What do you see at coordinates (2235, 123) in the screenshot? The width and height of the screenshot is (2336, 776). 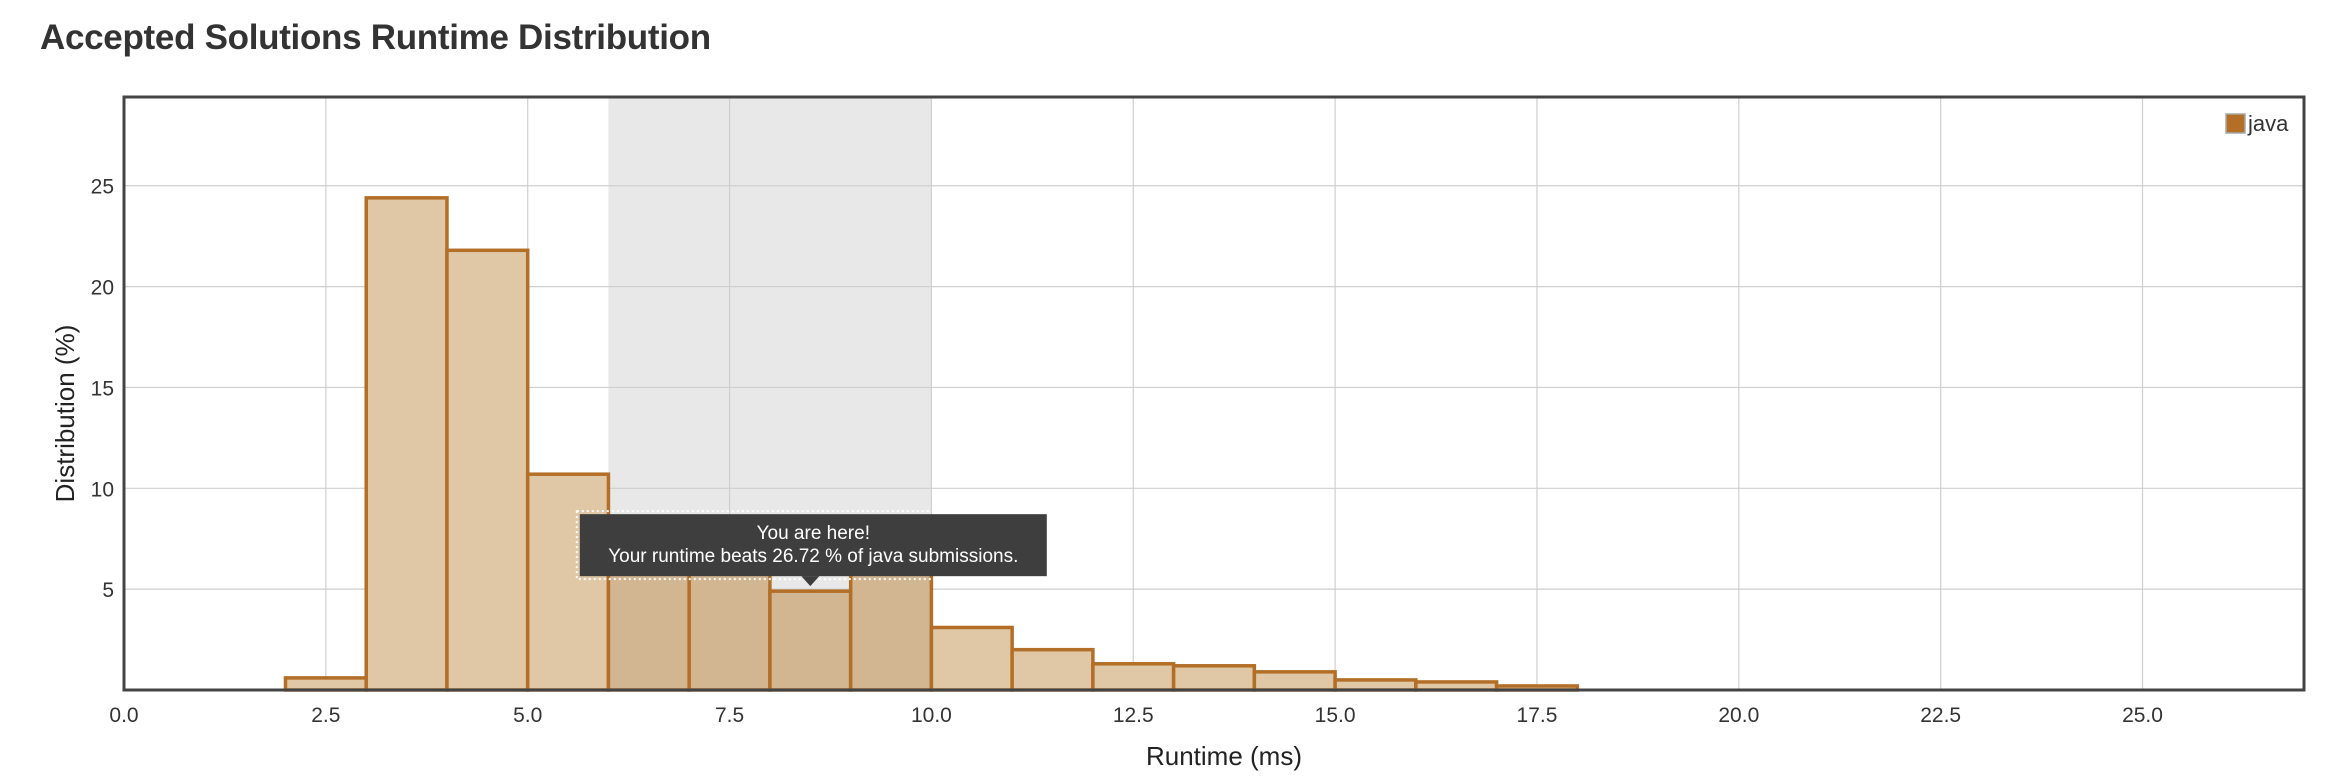 I see `legend-swatch` at bounding box center [2235, 123].